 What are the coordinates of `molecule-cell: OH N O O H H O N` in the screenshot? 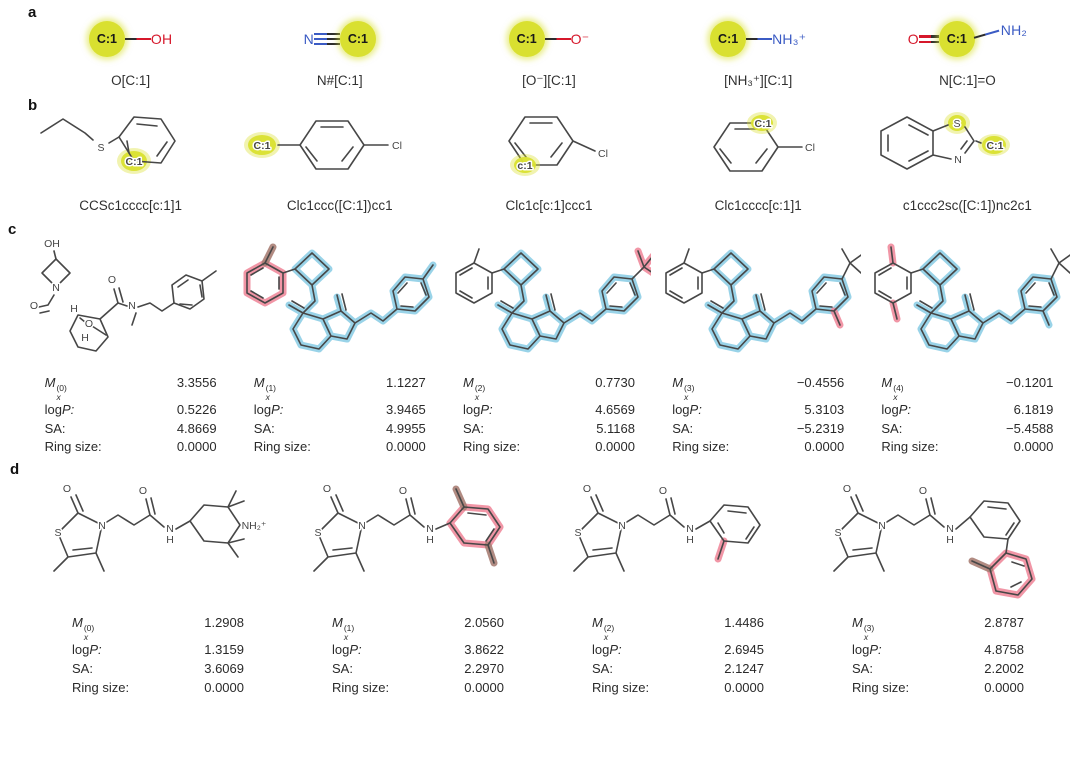 It's located at (130, 340).